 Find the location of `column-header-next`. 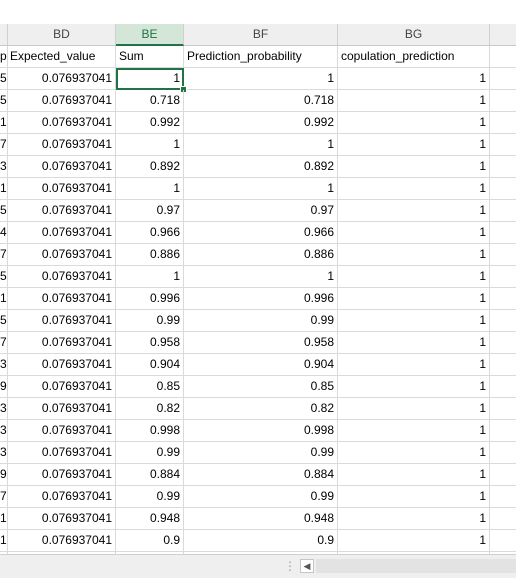

column-header-next is located at coordinates (503, 34).